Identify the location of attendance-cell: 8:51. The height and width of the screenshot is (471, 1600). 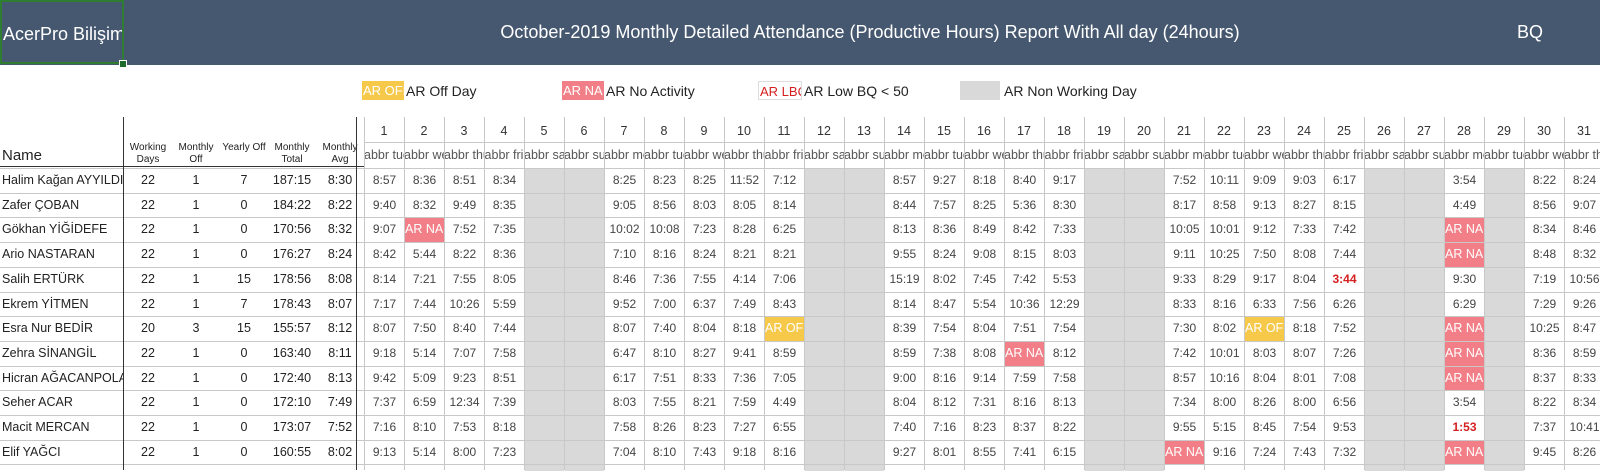
(504, 377).